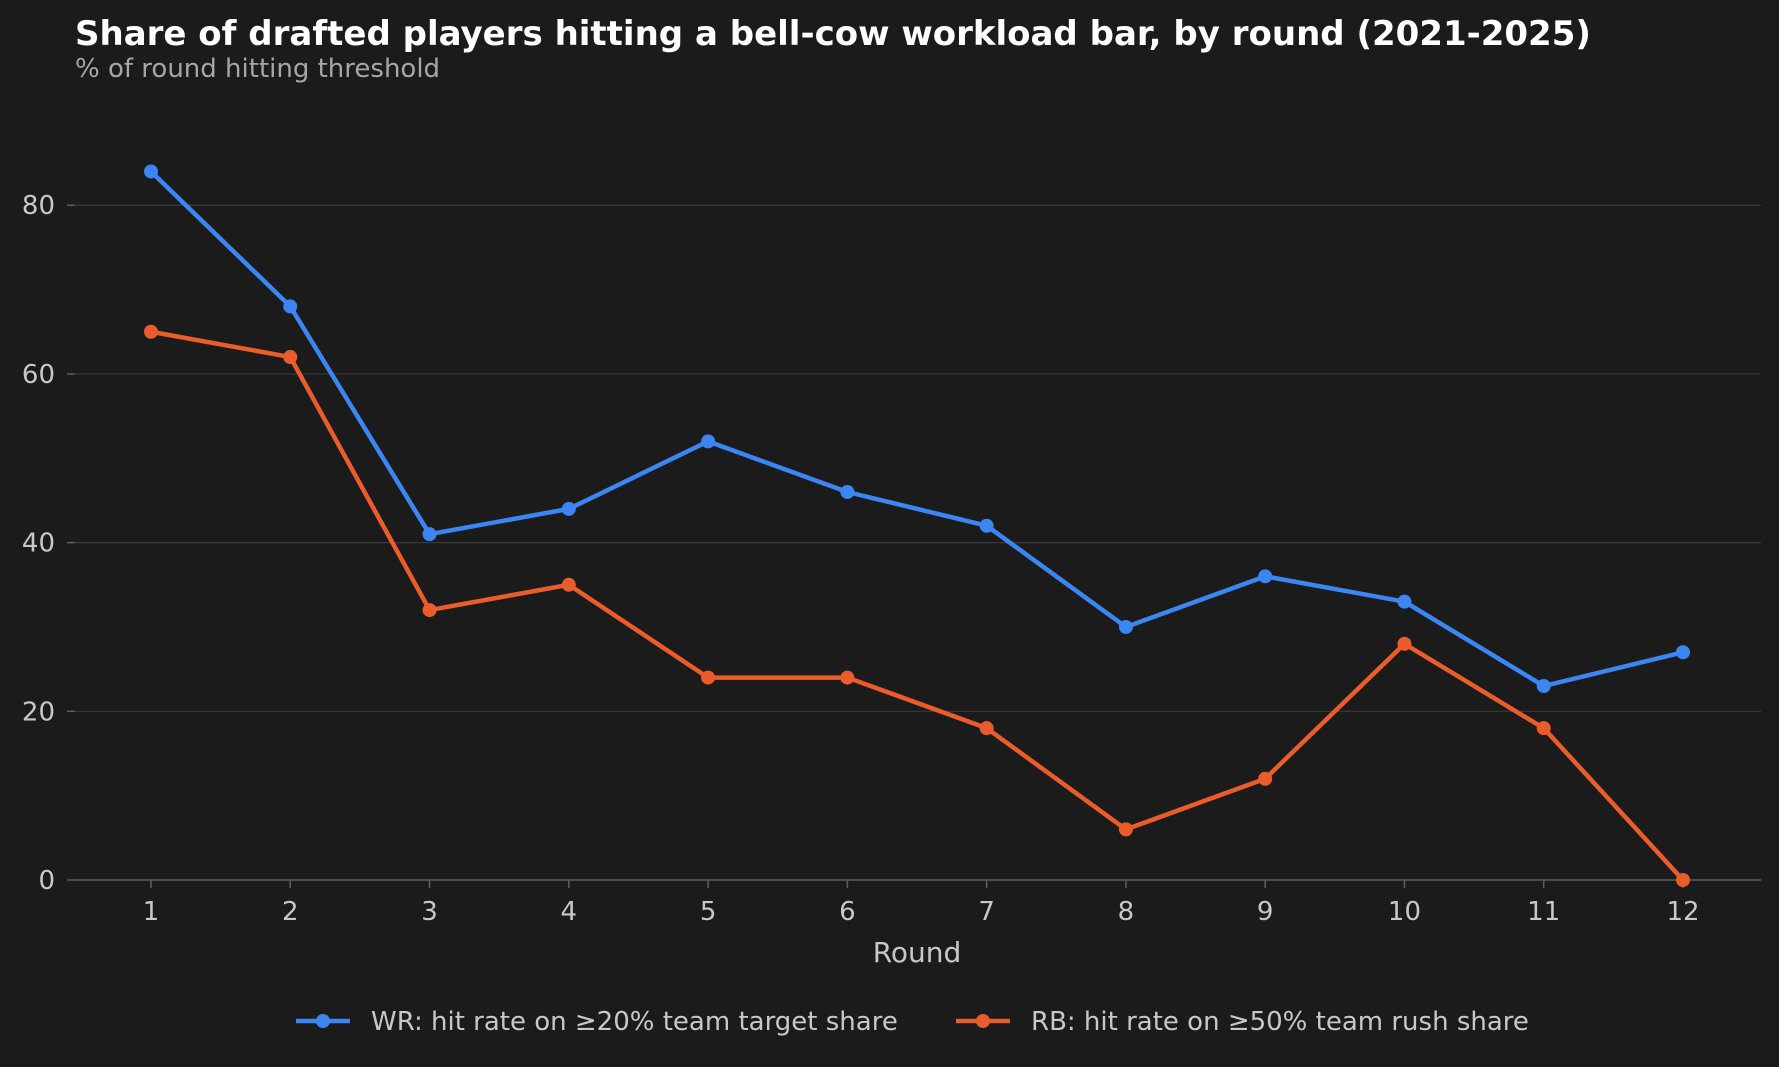 The image size is (1779, 1067). Describe the element at coordinates (38, 544) in the screenshot. I see `y-tick-label: 40` at that location.